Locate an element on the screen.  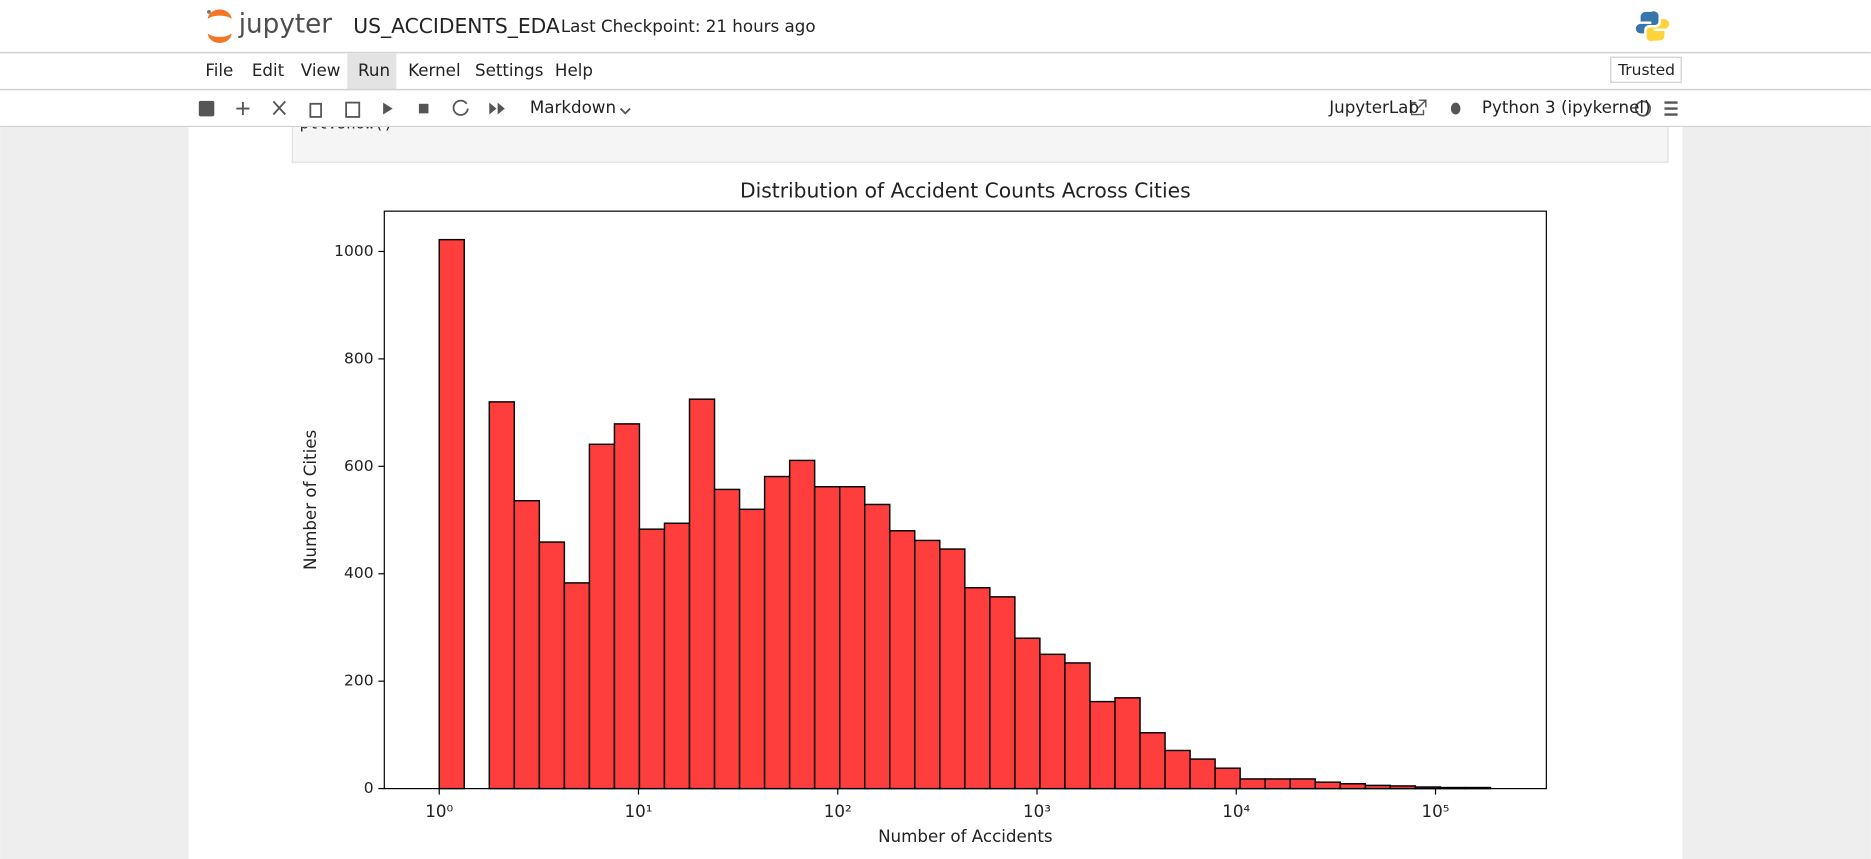
python-yellow is located at coordinates (1658, 30).